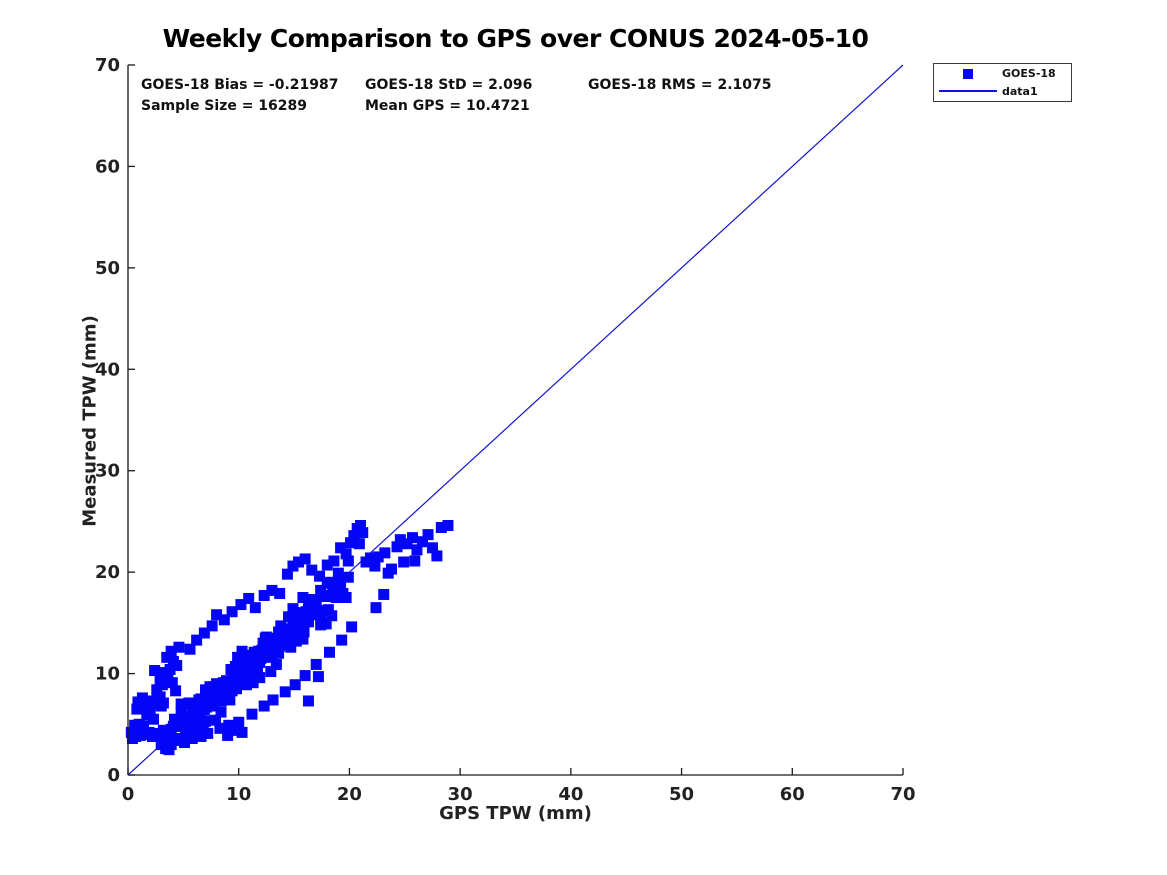 This screenshot has width=1167, height=875. Describe the element at coordinates (681, 794) in the screenshot. I see `x-tick-label: 50` at that location.